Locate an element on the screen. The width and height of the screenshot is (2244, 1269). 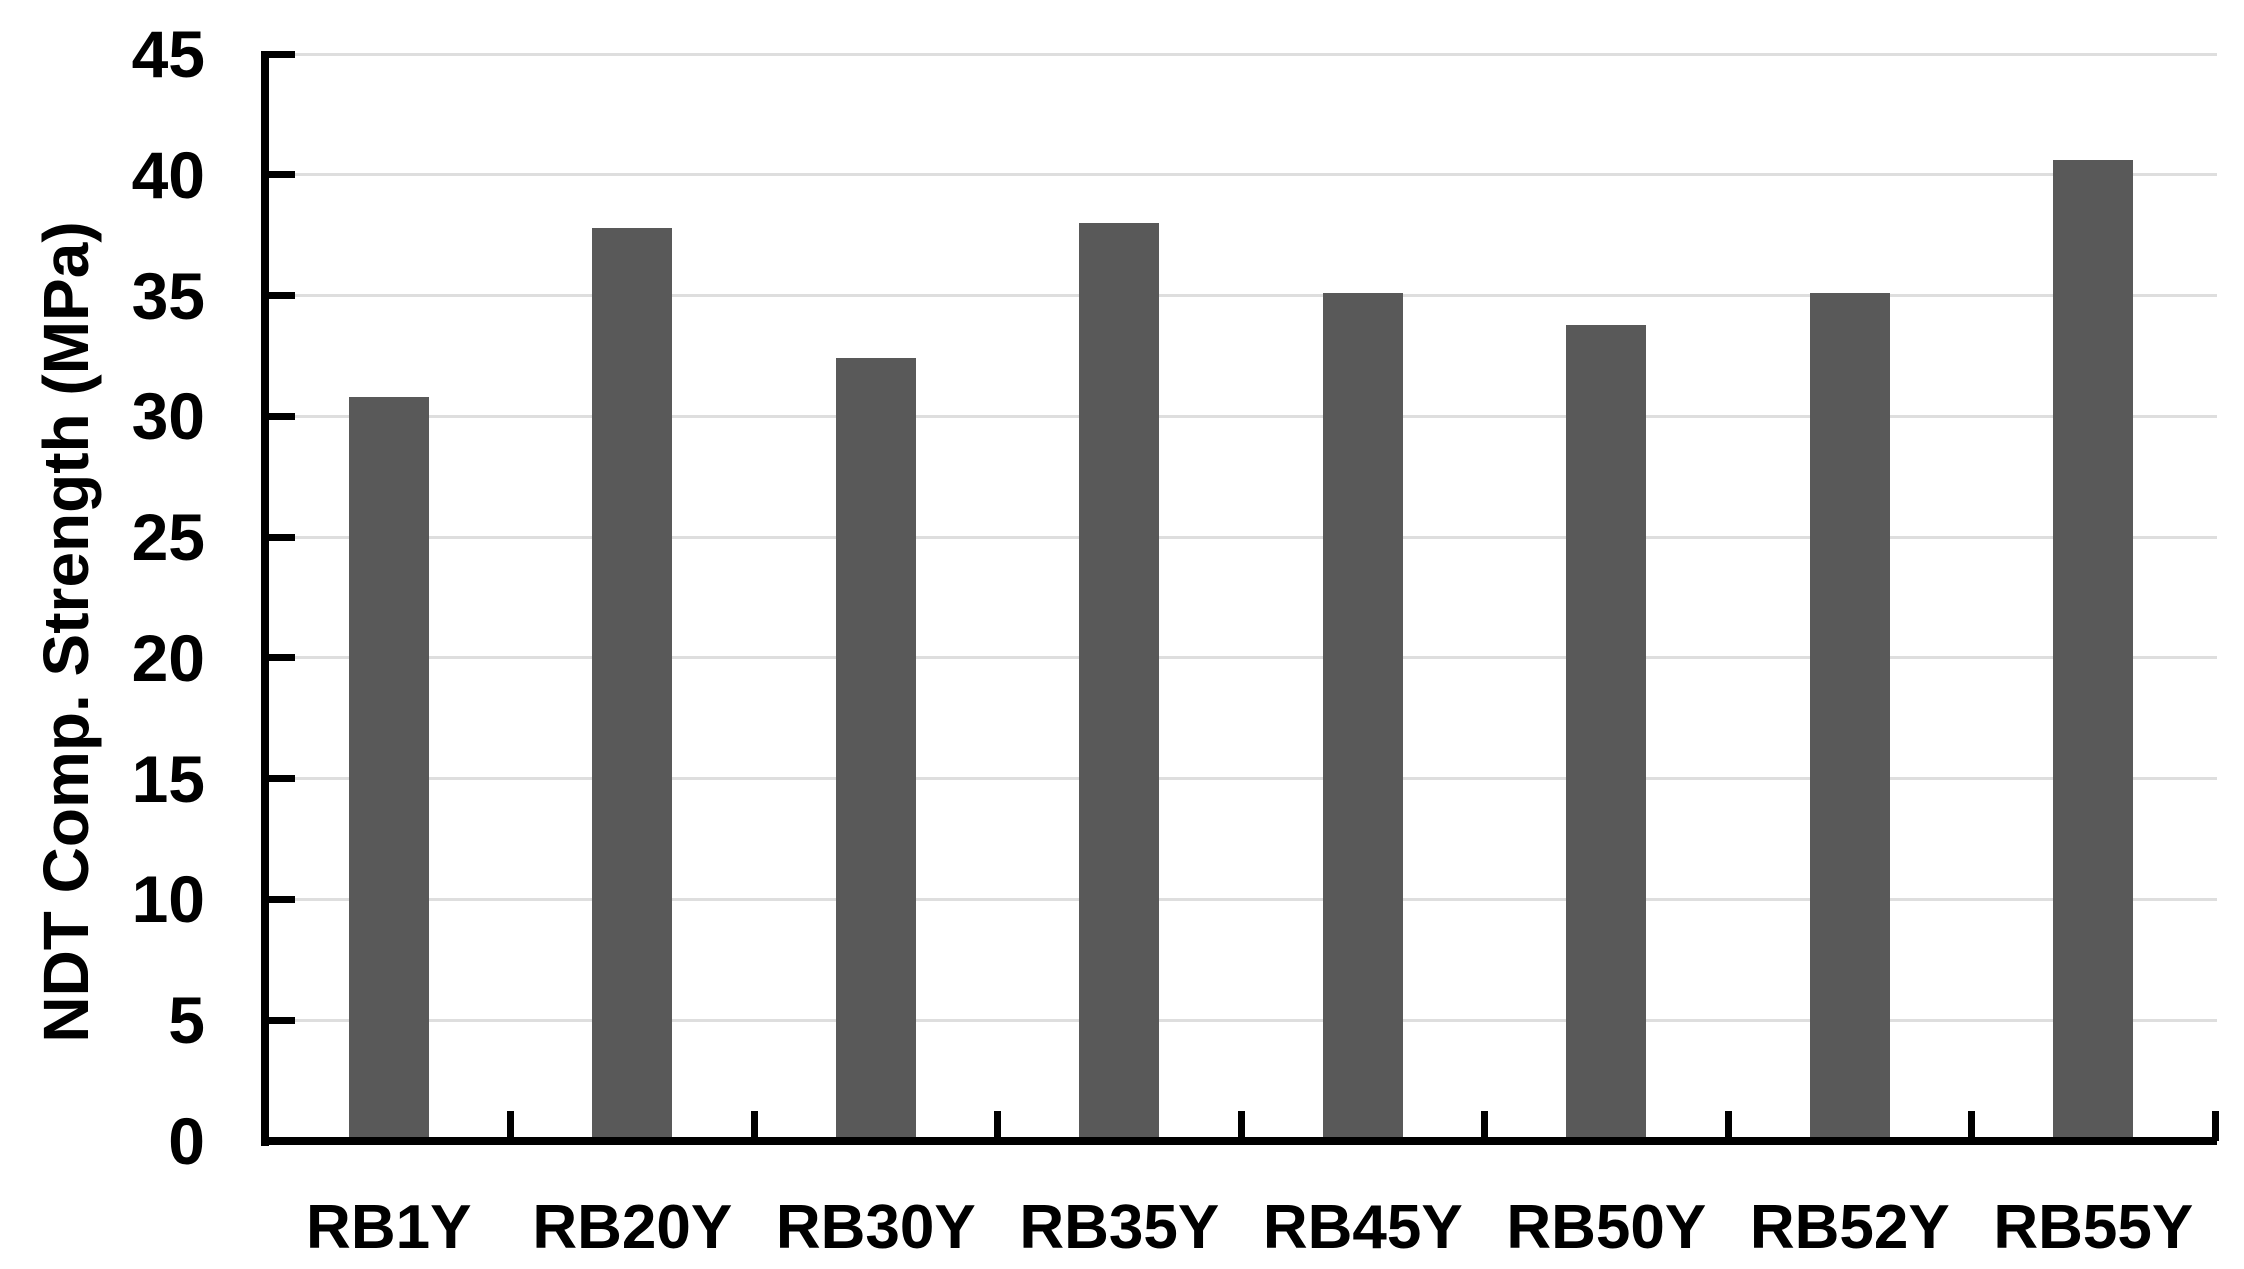
y-tick-label-10: 10 is located at coordinates (168, 899).